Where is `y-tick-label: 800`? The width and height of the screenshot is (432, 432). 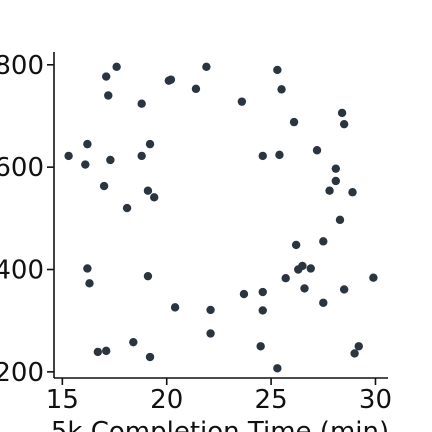
y-tick-label: 800 is located at coordinates (22, 66).